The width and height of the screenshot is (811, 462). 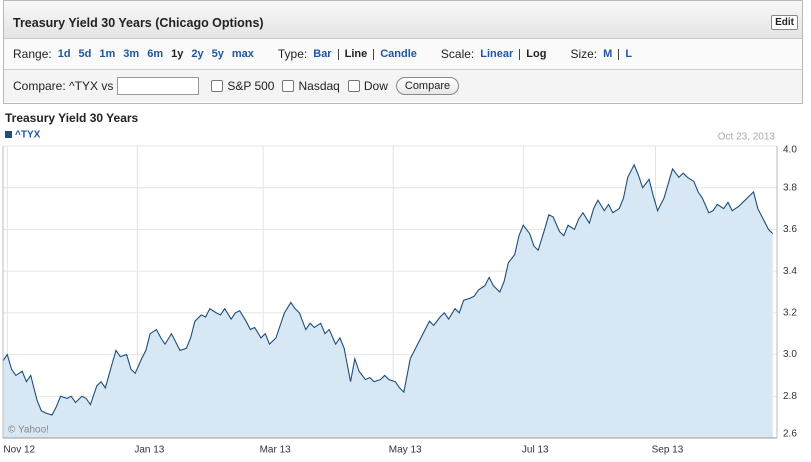 What do you see at coordinates (158, 86) in the screenshot?
I see `compare-input` at bounding box center [158, 86].